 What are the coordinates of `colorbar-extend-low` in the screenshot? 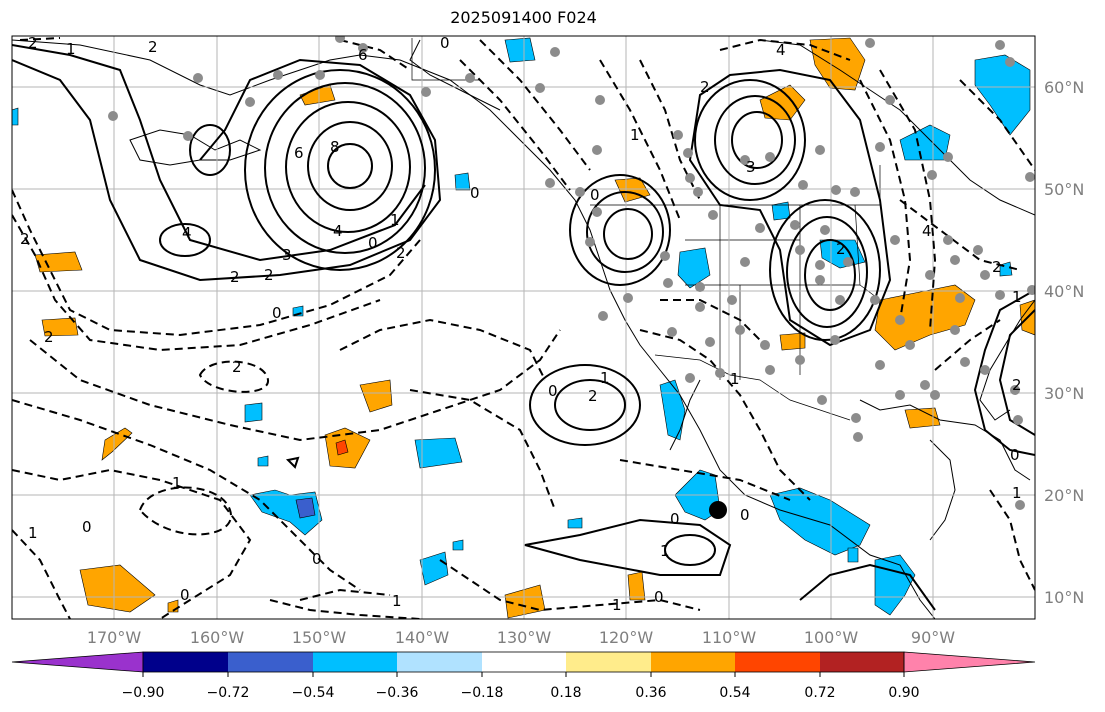 It's located at (77, 662).